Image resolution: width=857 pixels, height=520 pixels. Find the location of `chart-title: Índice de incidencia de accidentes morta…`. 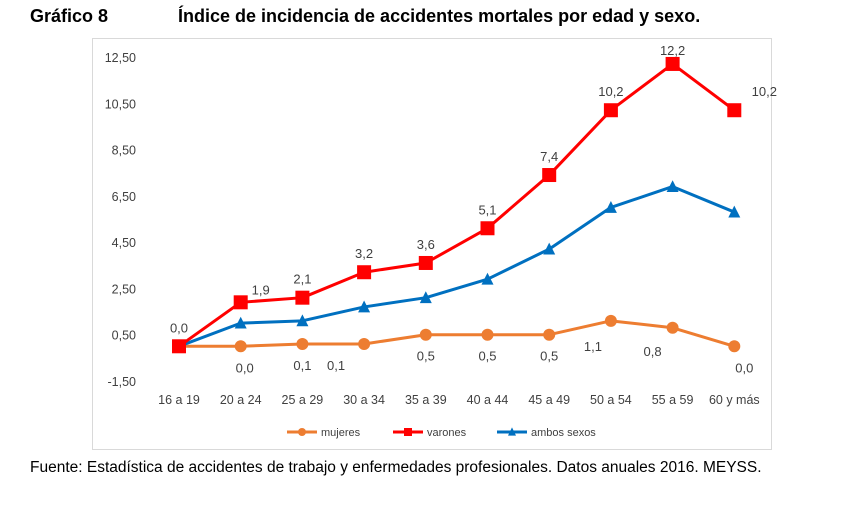

chart-title: Índice de incidencia de accidentes morta… is located at coordinates (439, 16).